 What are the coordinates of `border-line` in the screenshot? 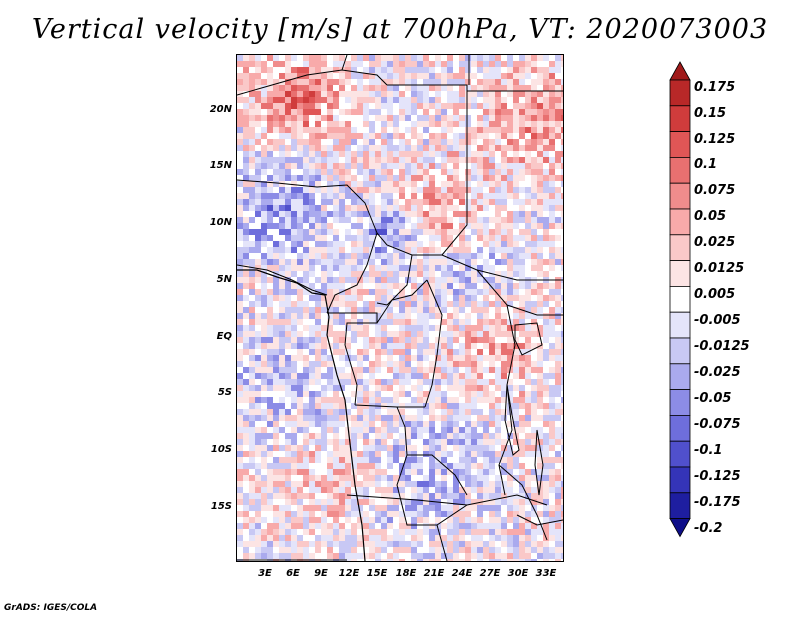 It's located at (469, 256).